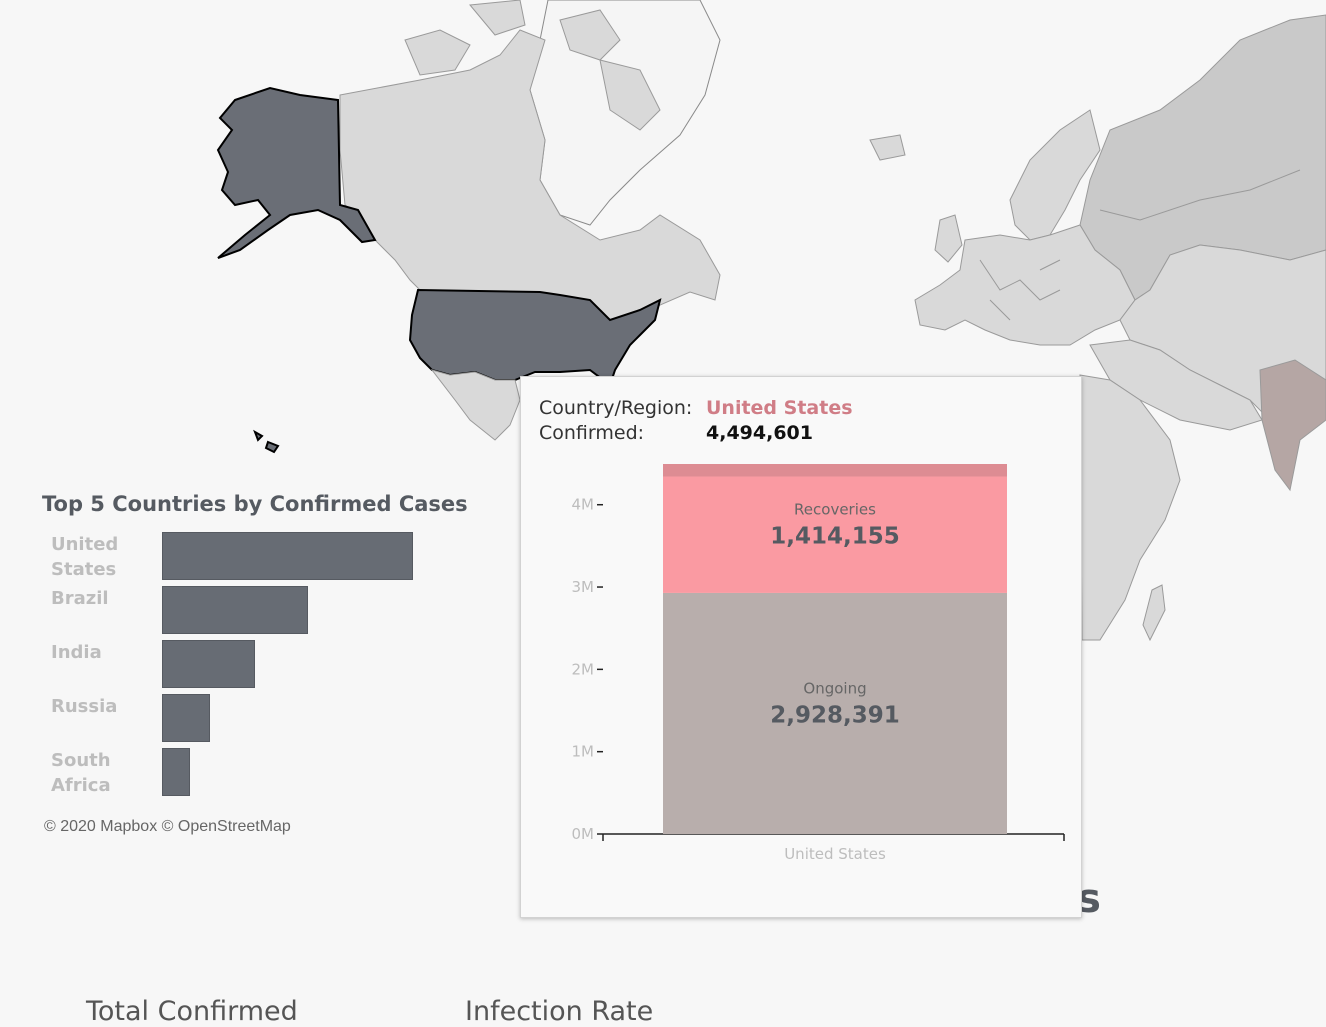 This screenshot has height=1027, width=1326. What do you see at coordinates (530, 177) in the screenshot?
I see `map-canada` at bounding box center [530, 177].